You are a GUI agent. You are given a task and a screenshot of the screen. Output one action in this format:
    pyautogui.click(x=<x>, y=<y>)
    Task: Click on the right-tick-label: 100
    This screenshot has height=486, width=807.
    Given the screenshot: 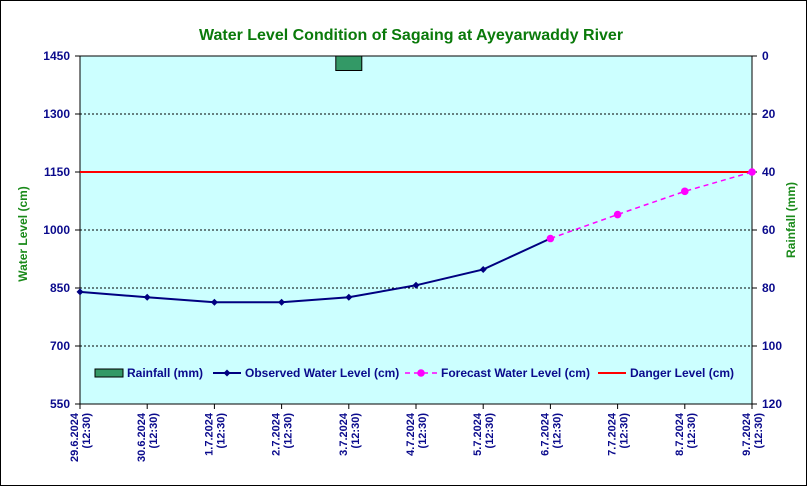 What is the action you would take?
    pyautogui.click(x=772, y=346)
    